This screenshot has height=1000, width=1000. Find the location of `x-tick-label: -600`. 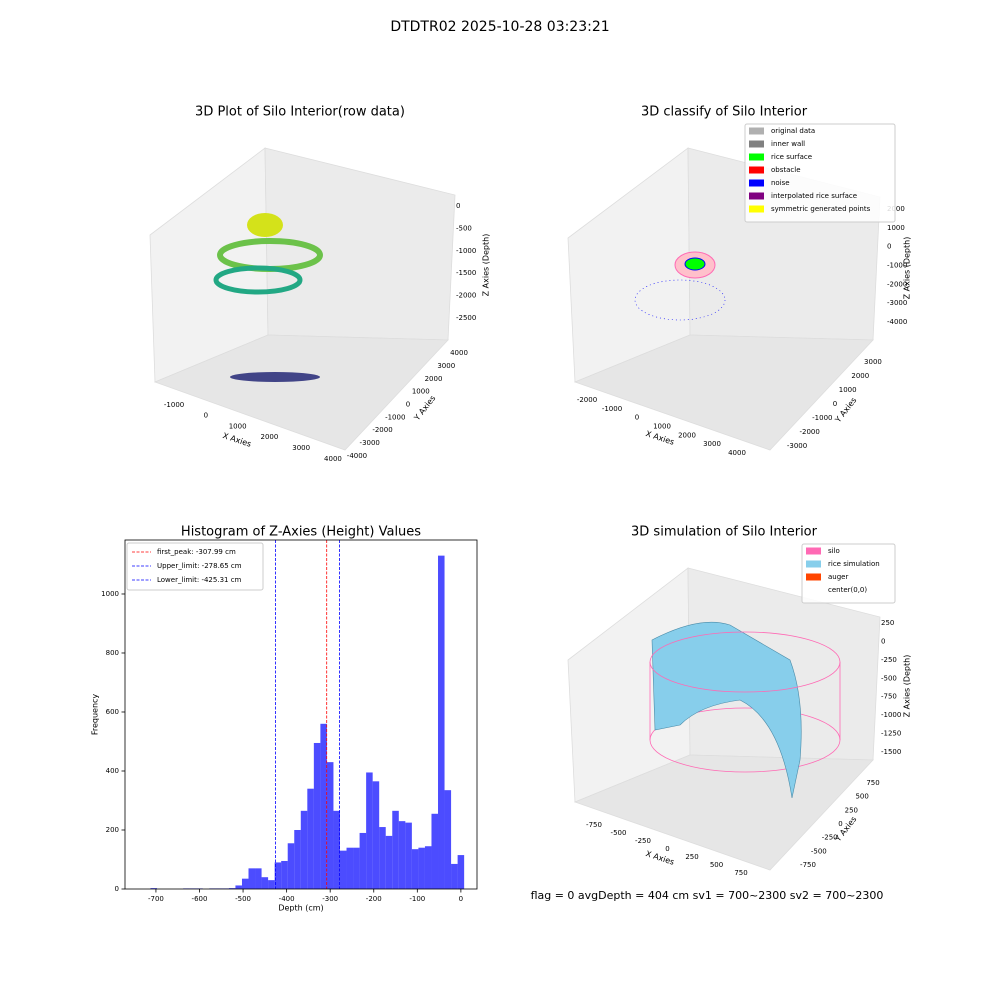

x-tick-label: -600 is located at coordinates (200, 899).